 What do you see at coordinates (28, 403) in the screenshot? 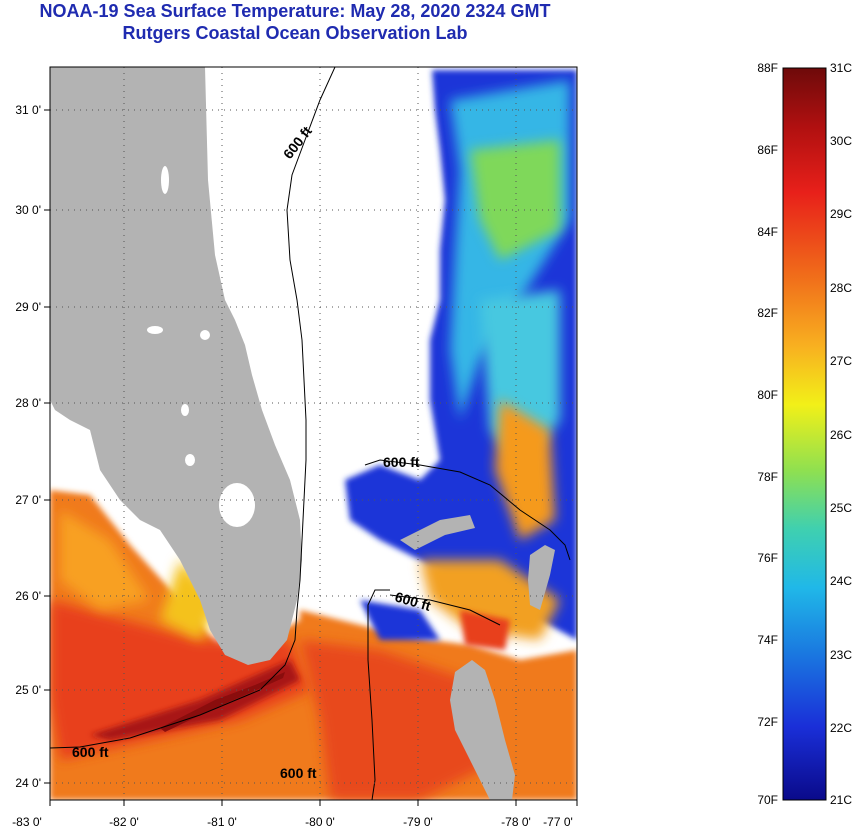
I see `lat-tick-label: 28 0'` at bounding box center [28, 403].